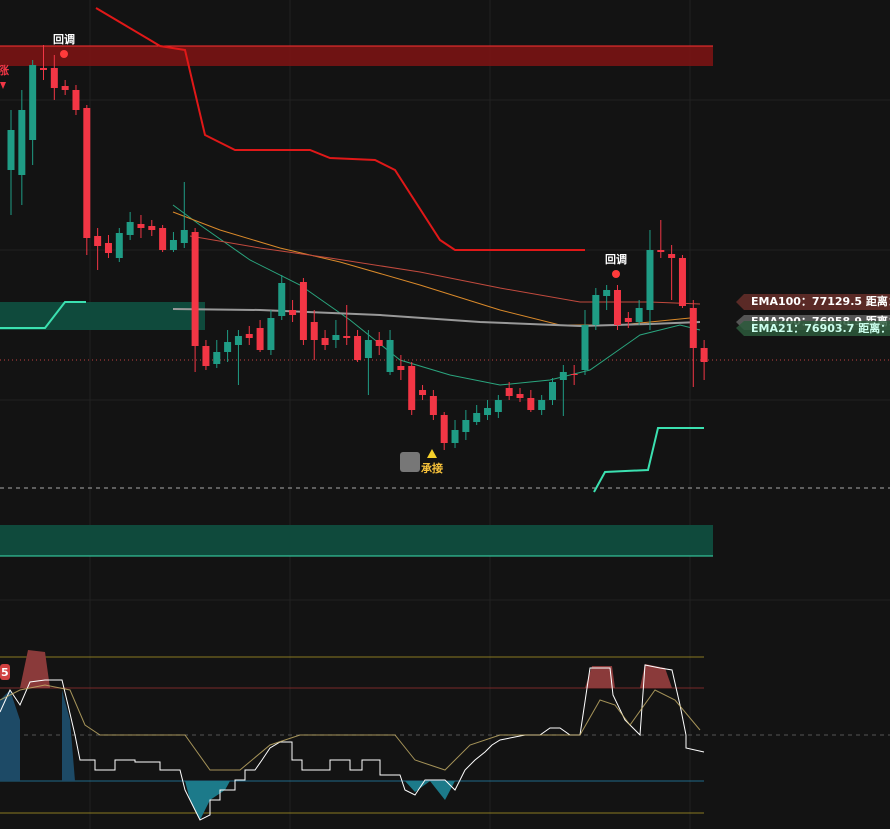 The image size is (890, 829). Describe the element at coordinates (356, 56) in the screenshot. I see `resistance-zone` at that location.